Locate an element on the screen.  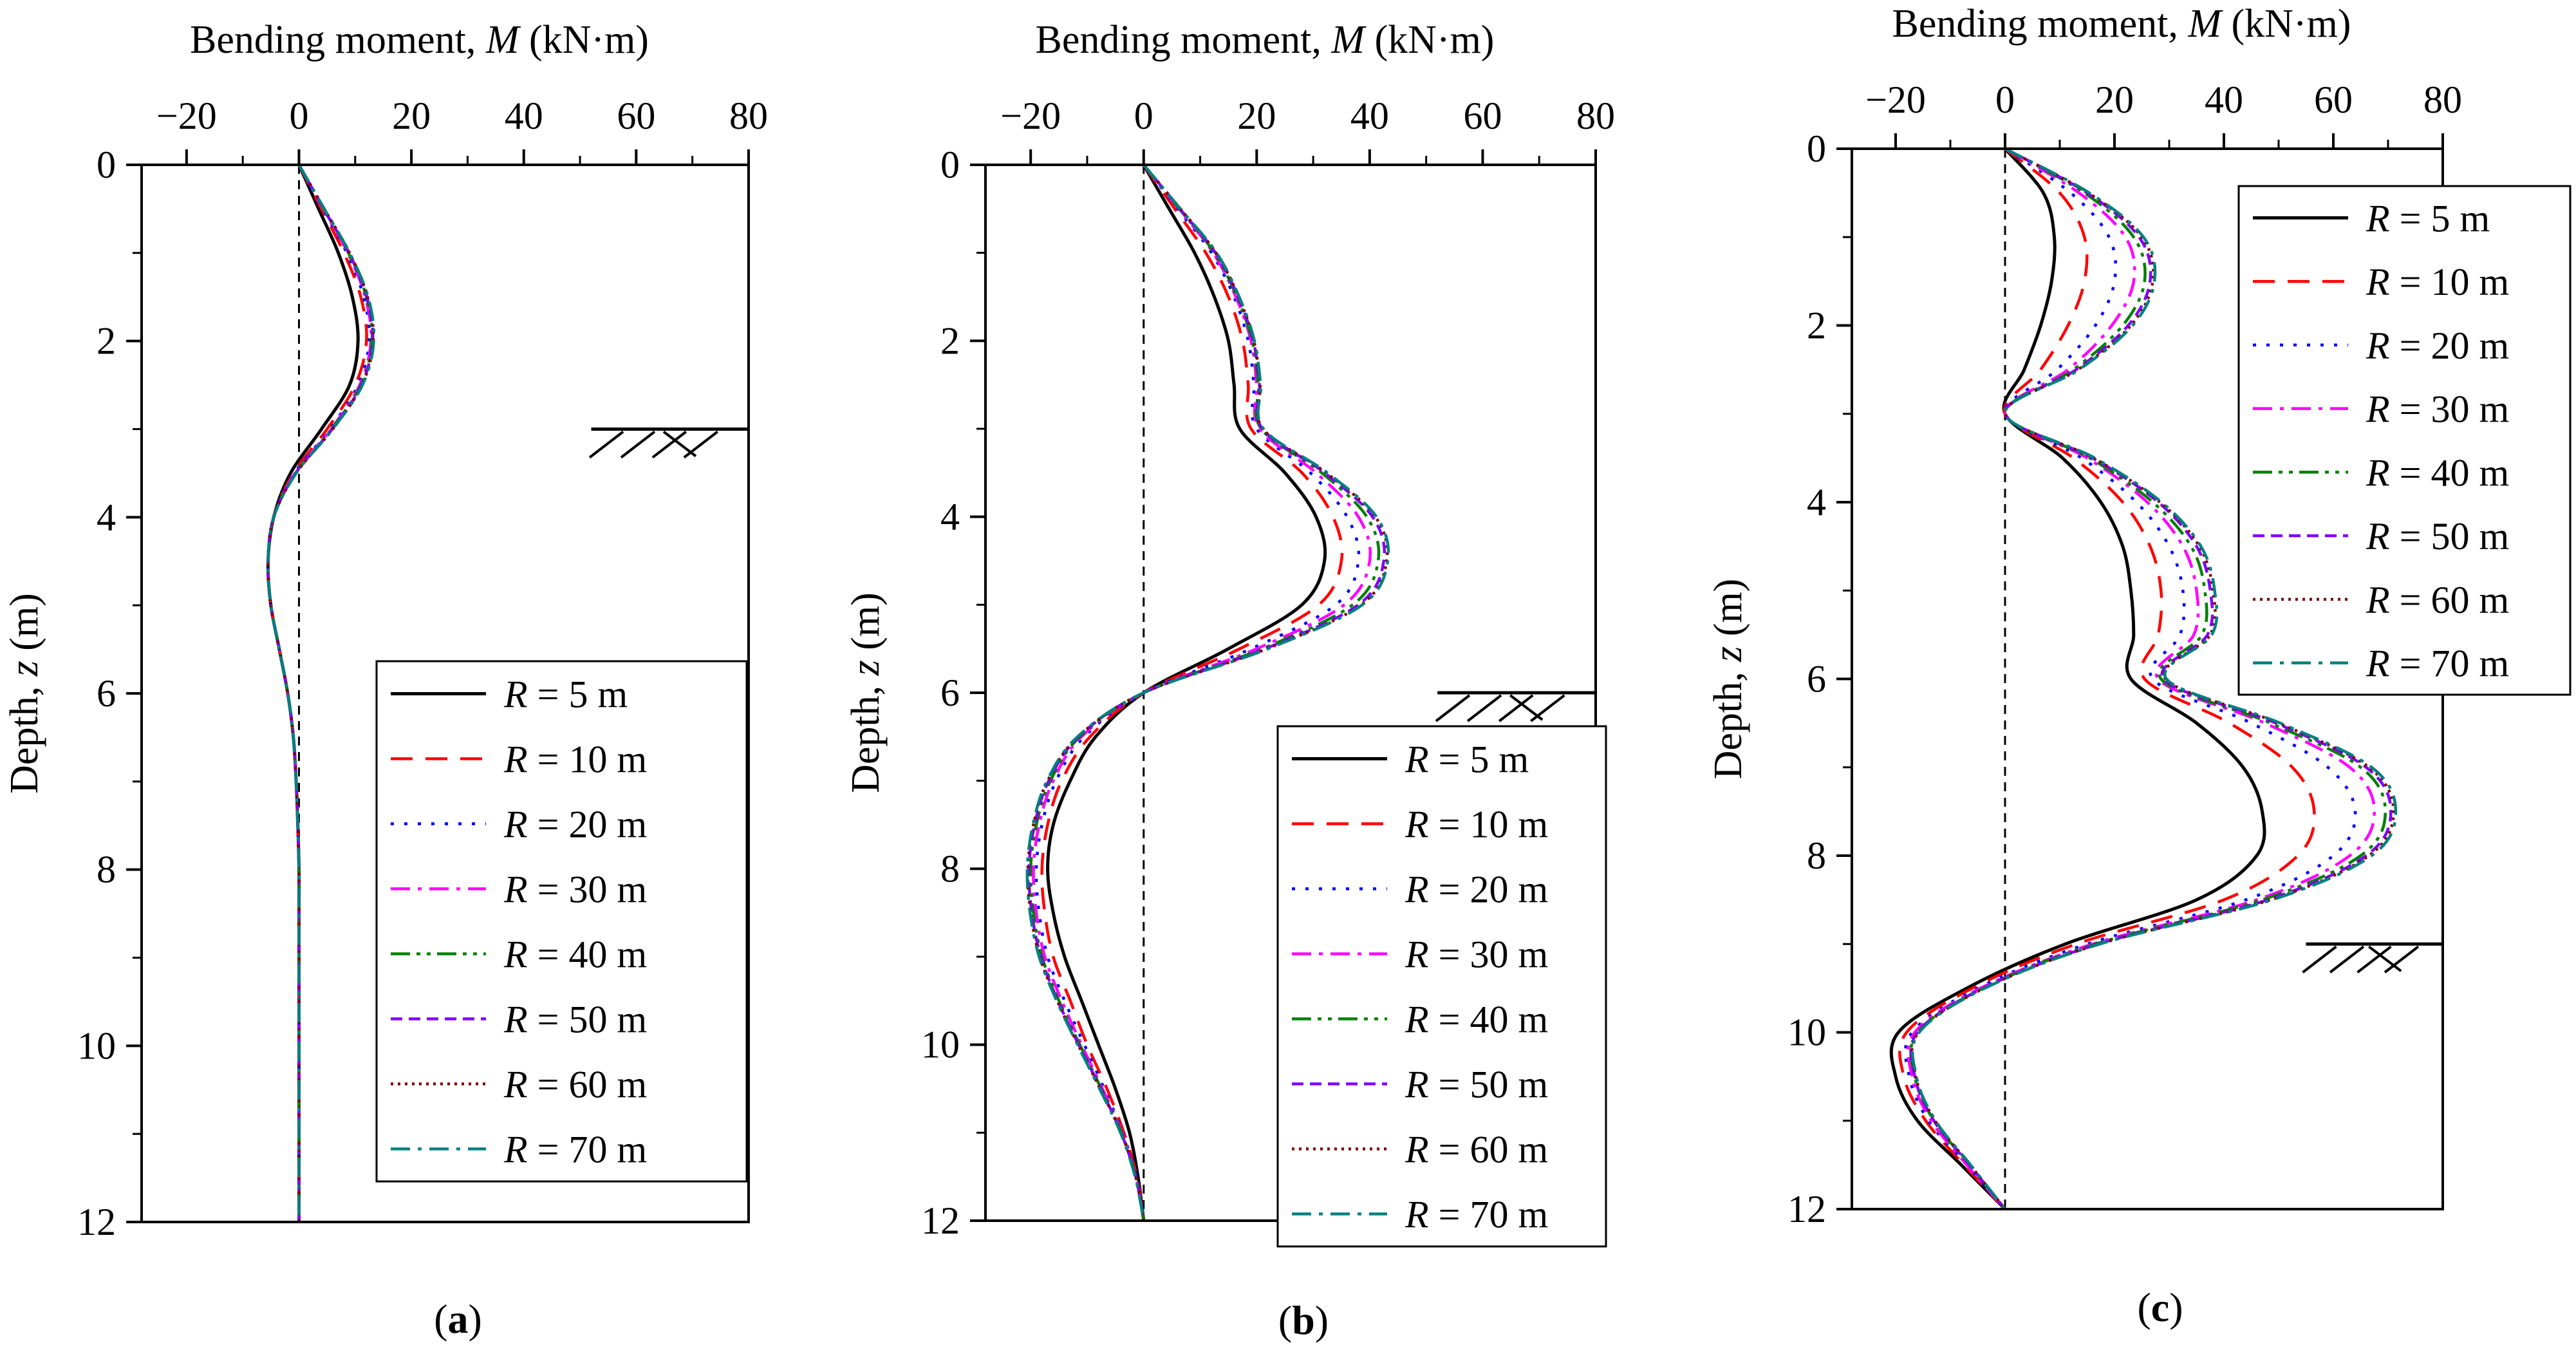
panel-label-letter: c is located at coordinates (2160, 1307).